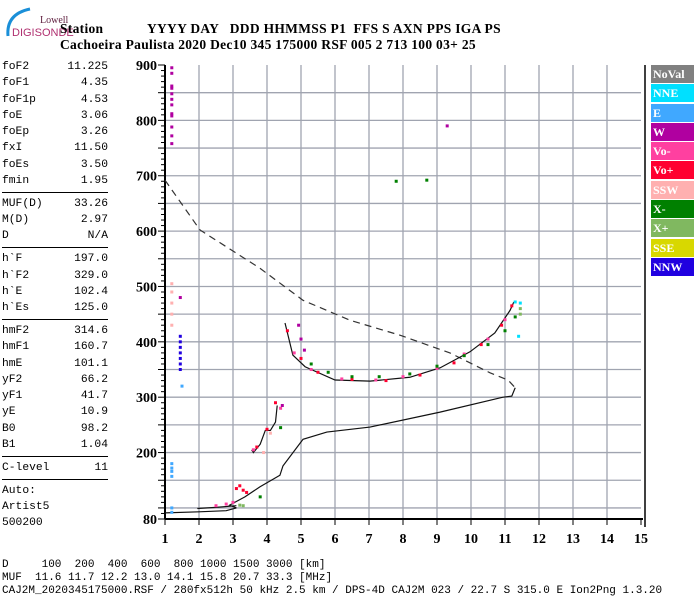 This screenshot has width=700, height=600. Describe the element at coordinates (55, 308) in the screenshot. I see `param-row: h`Es 125.0` at that location.